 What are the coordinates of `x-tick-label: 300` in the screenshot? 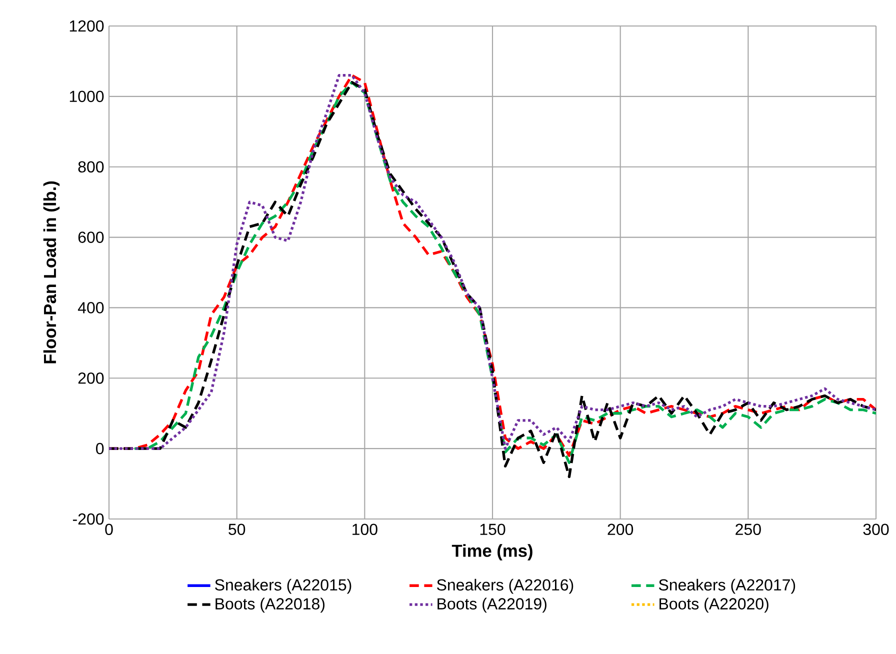 It's located at (876, 530).